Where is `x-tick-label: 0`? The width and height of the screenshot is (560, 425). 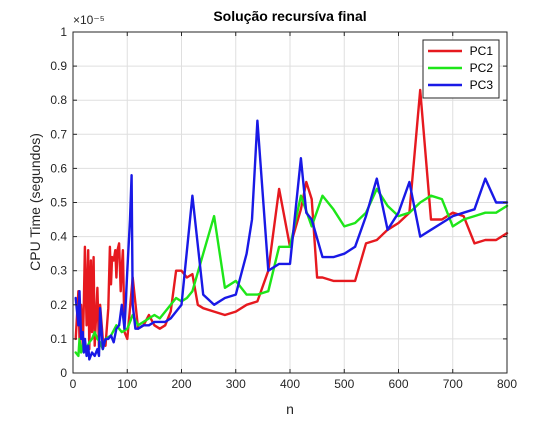
x-tick-label: 0 is located at coordinates (73, 384).